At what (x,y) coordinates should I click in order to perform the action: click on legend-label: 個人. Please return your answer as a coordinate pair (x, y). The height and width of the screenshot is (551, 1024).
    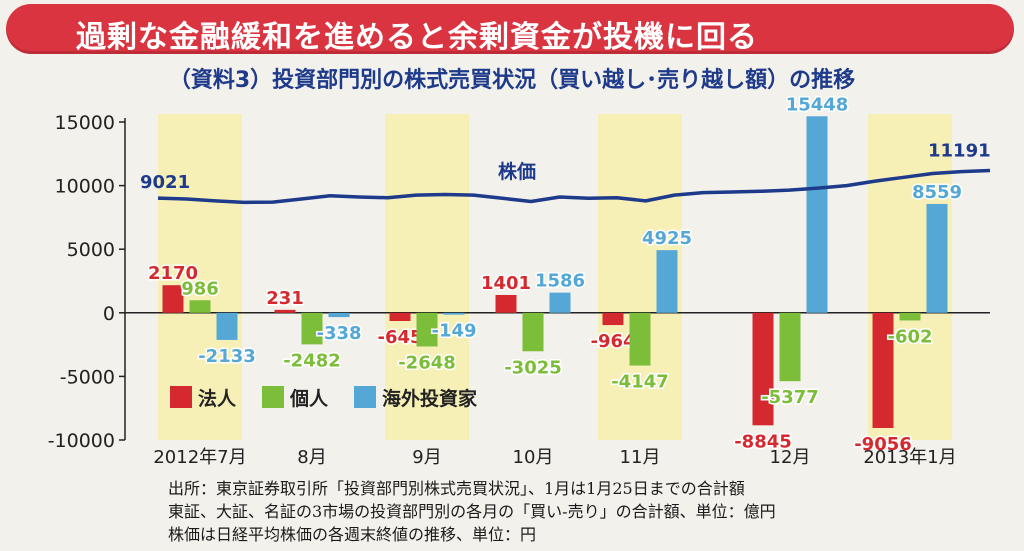
    Looking at the image, I should click on (309, 399).